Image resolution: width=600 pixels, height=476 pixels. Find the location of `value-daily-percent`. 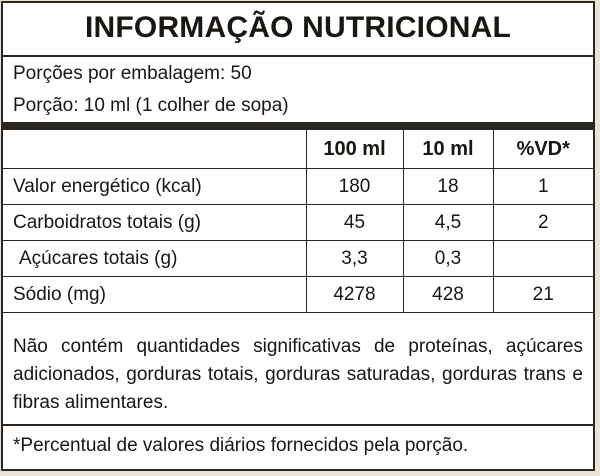

value-daily-percent is located at coordinates (542, 258).